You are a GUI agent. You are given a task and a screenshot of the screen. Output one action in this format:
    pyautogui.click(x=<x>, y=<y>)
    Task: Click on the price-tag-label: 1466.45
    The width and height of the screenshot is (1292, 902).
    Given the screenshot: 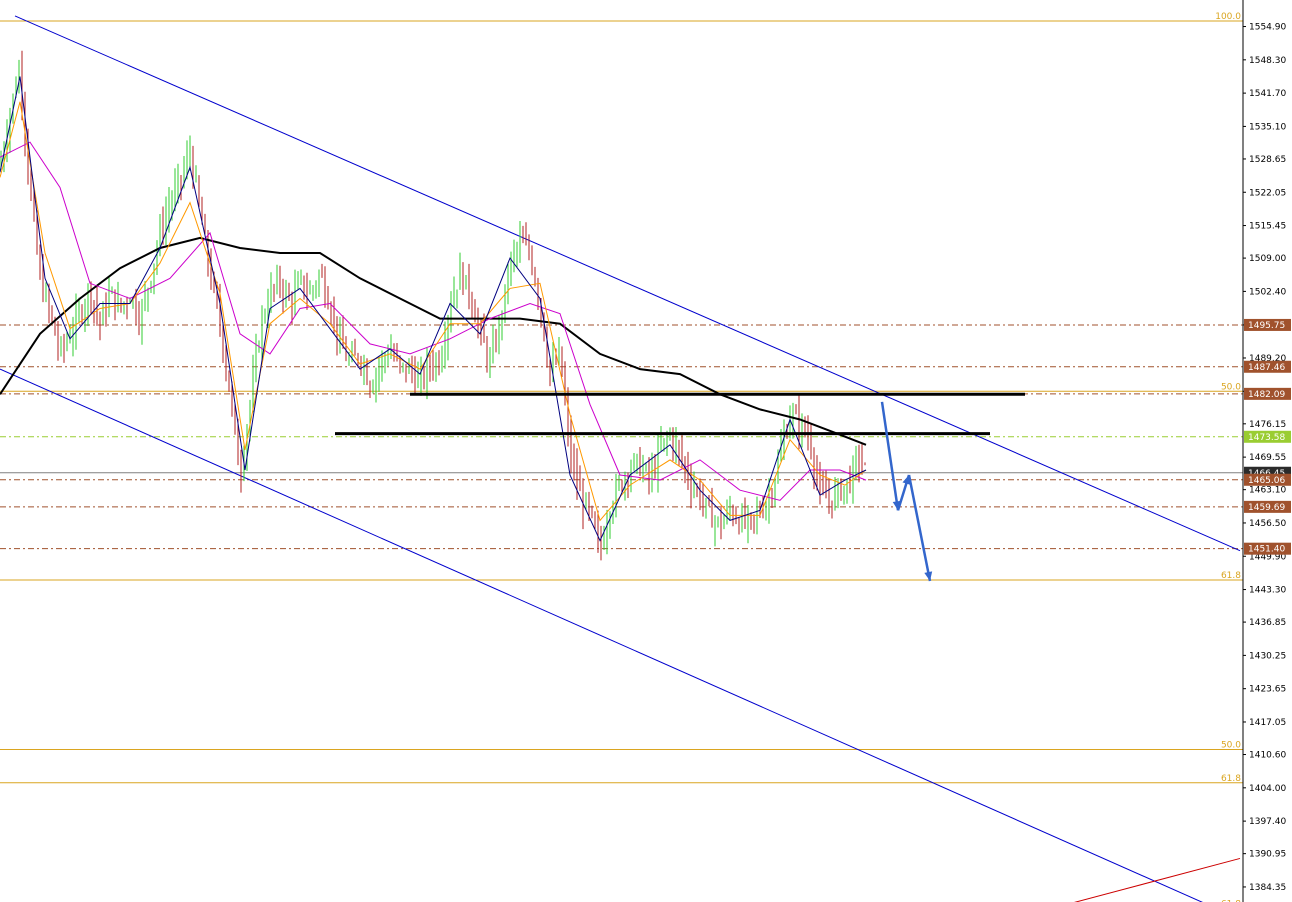 What is the action you would take?
    pyautogui.click(x=1266, y=474)
    